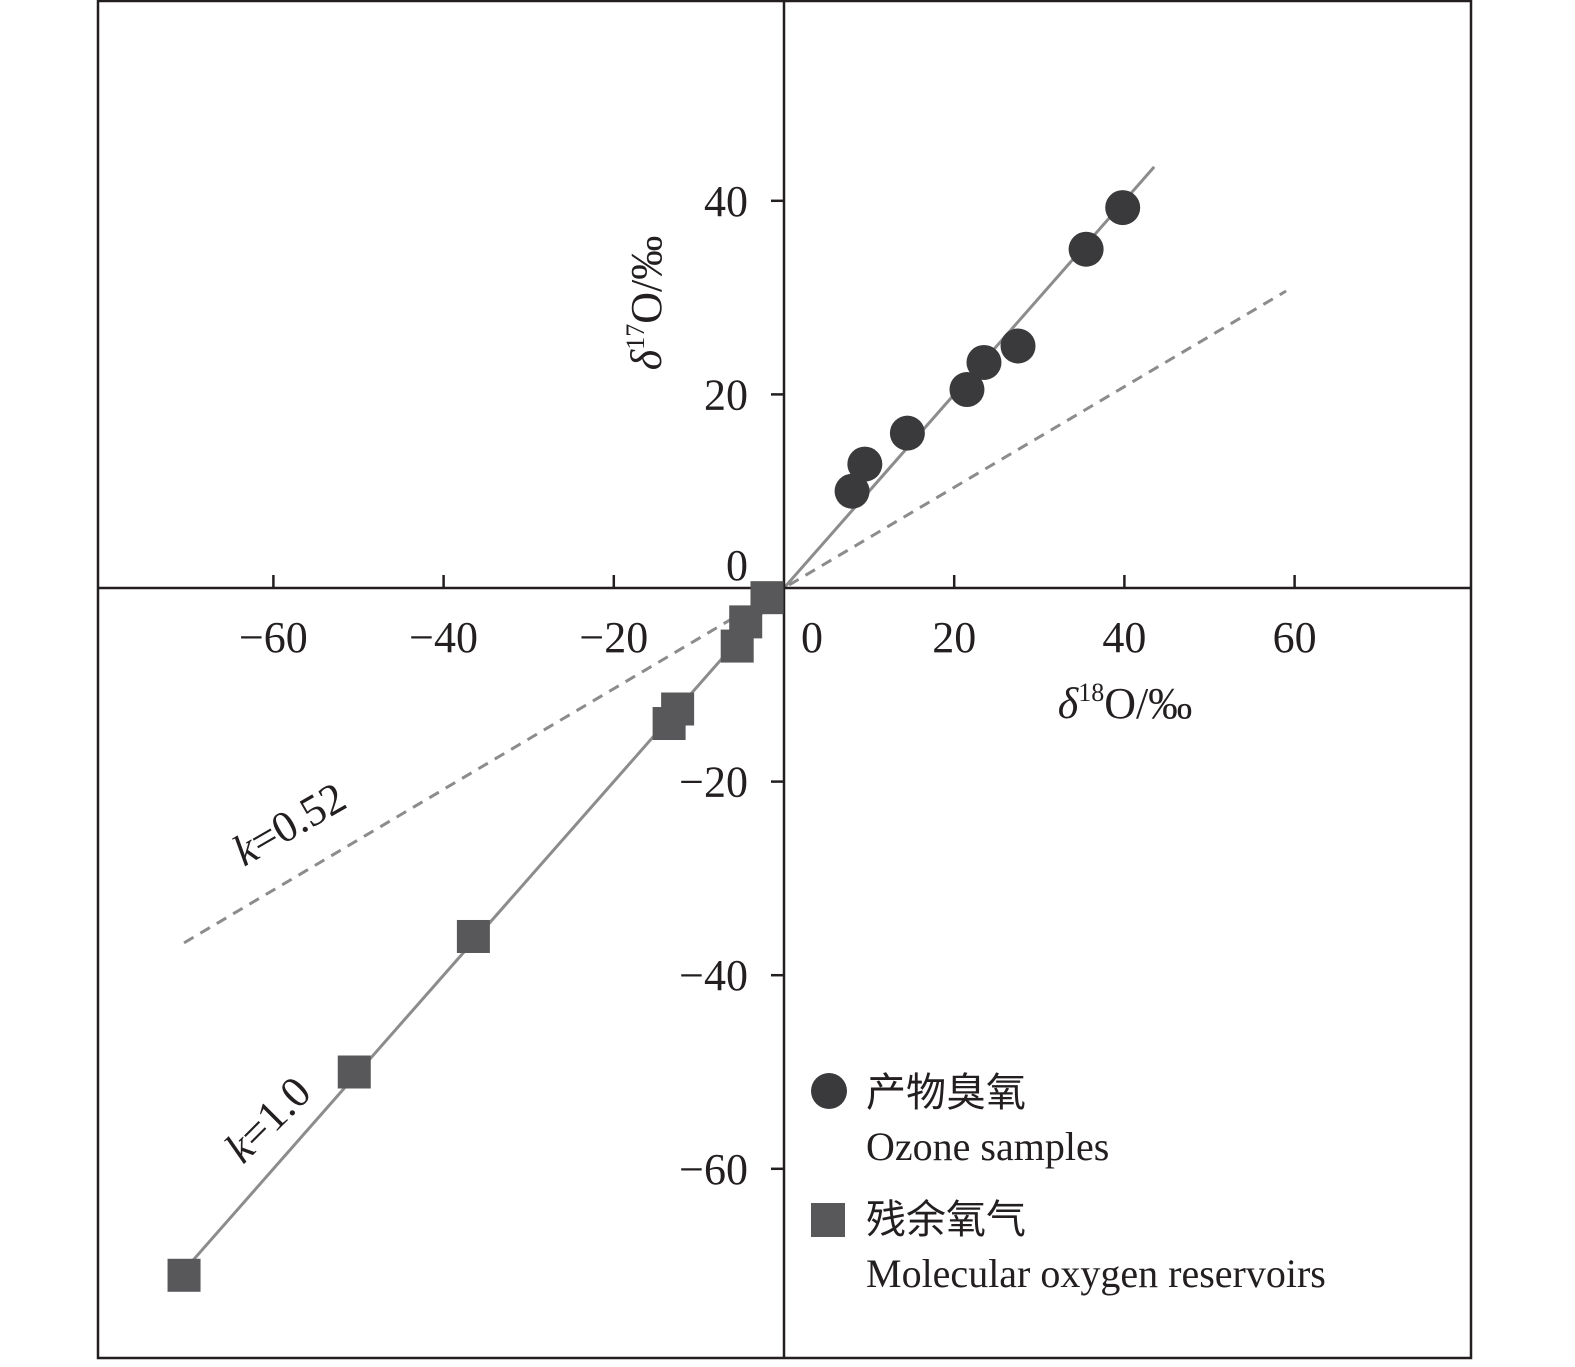 The height and width of the screenshot is (1367, 1575). I want to click on y-tick-label: 0, so click(737, 565).